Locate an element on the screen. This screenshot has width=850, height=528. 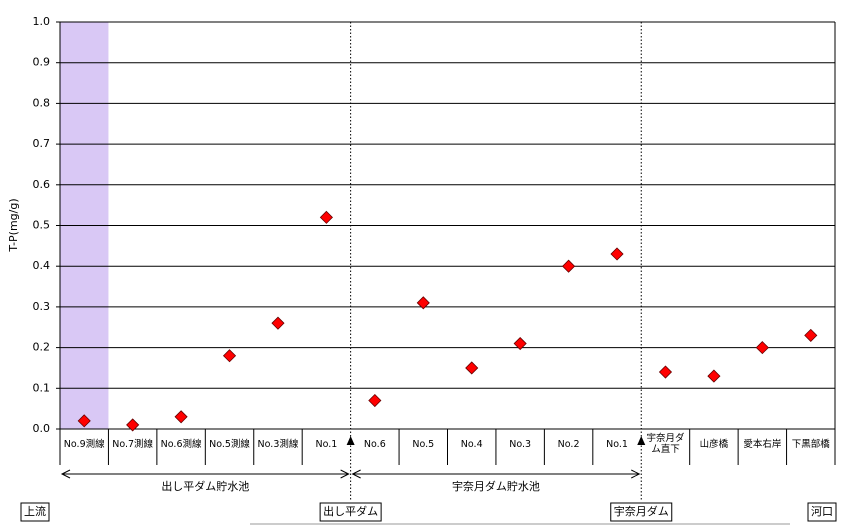
y-tick-label: 0.1 is located at coordinates (42, 387).